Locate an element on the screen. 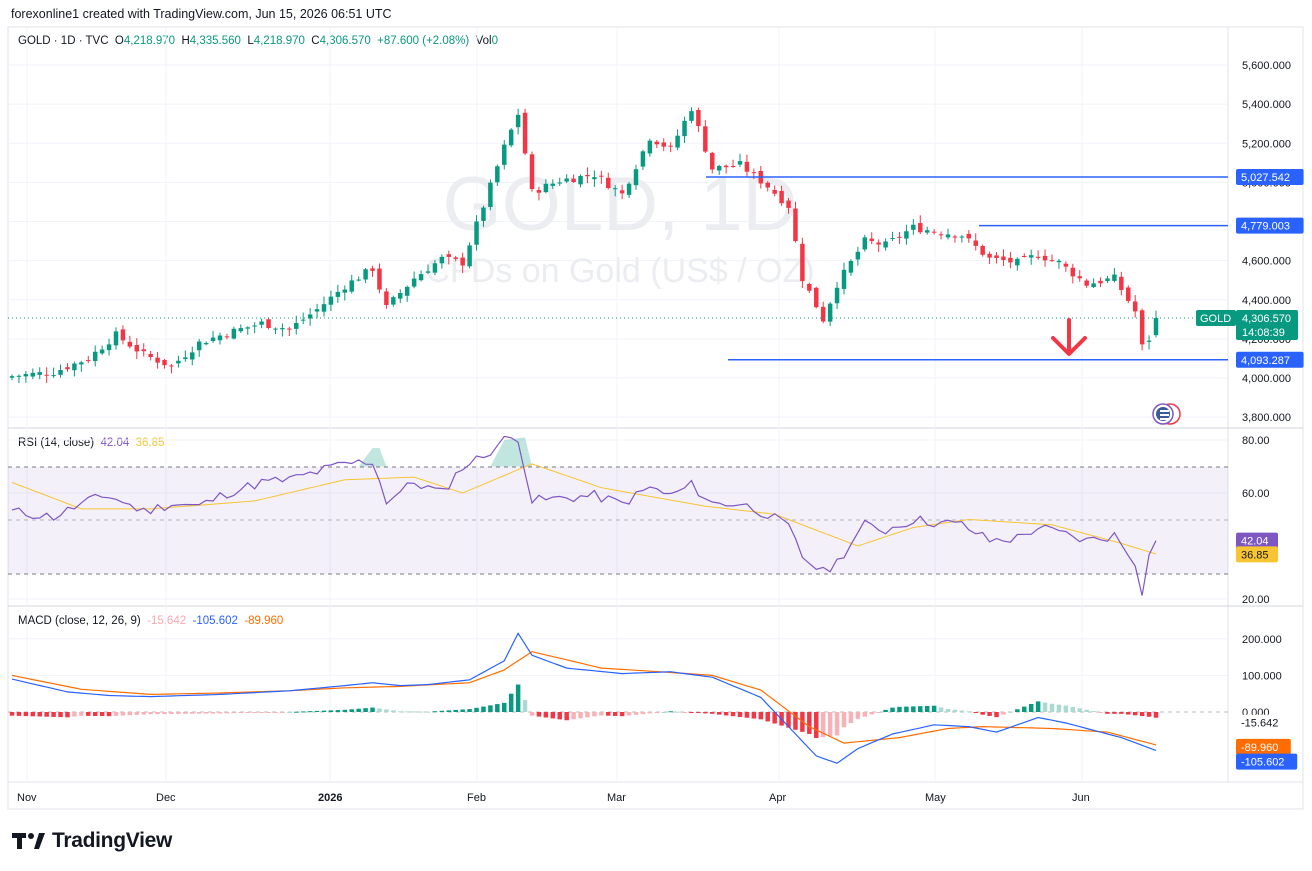 The image size is (1312, 871). time-axis-label: Mar is located at coordinates (616, 798).